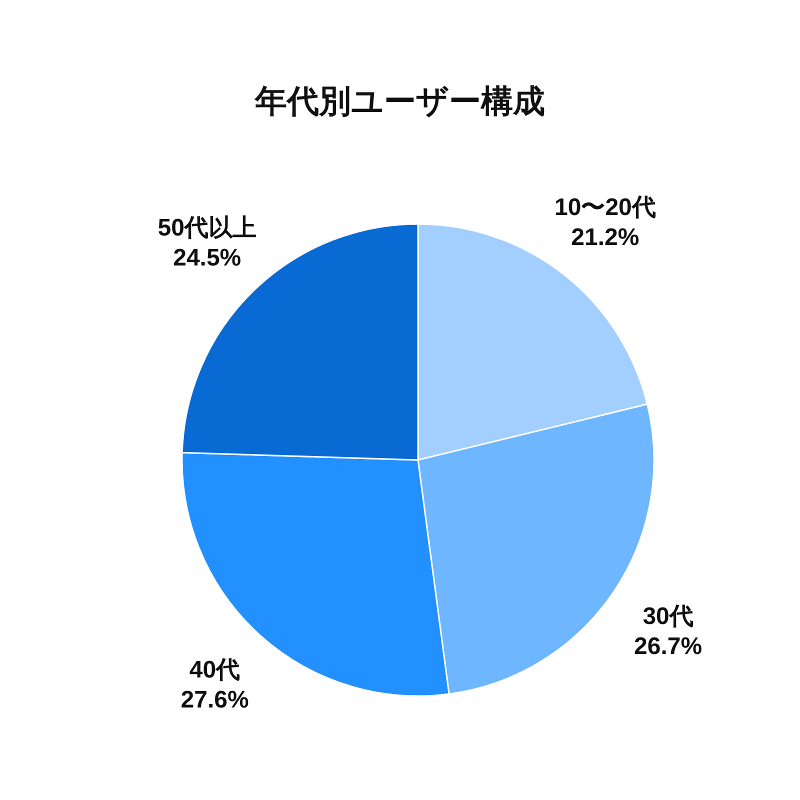 Image resolution: width=800 pixels, height=800 pixels. Describe the element at coordinates (668, 616) in the screenshot. I see `slice-label: 30代` at that location.